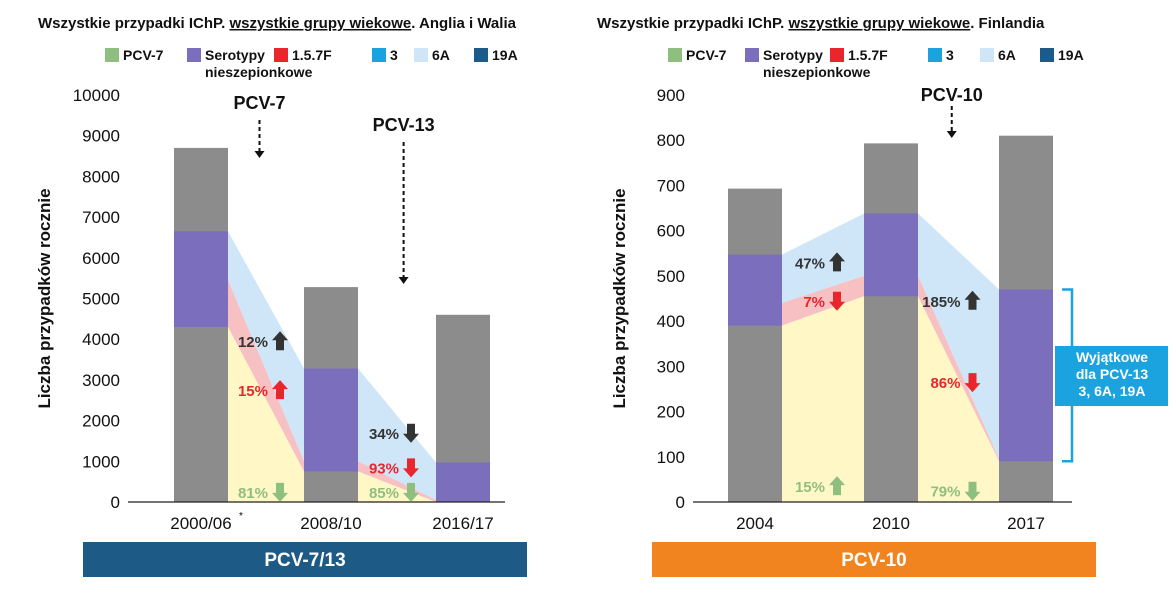 The width and height of the screenshot is (1176, 614). I want to click on percent-change-label: 47%, so click(810, 263).